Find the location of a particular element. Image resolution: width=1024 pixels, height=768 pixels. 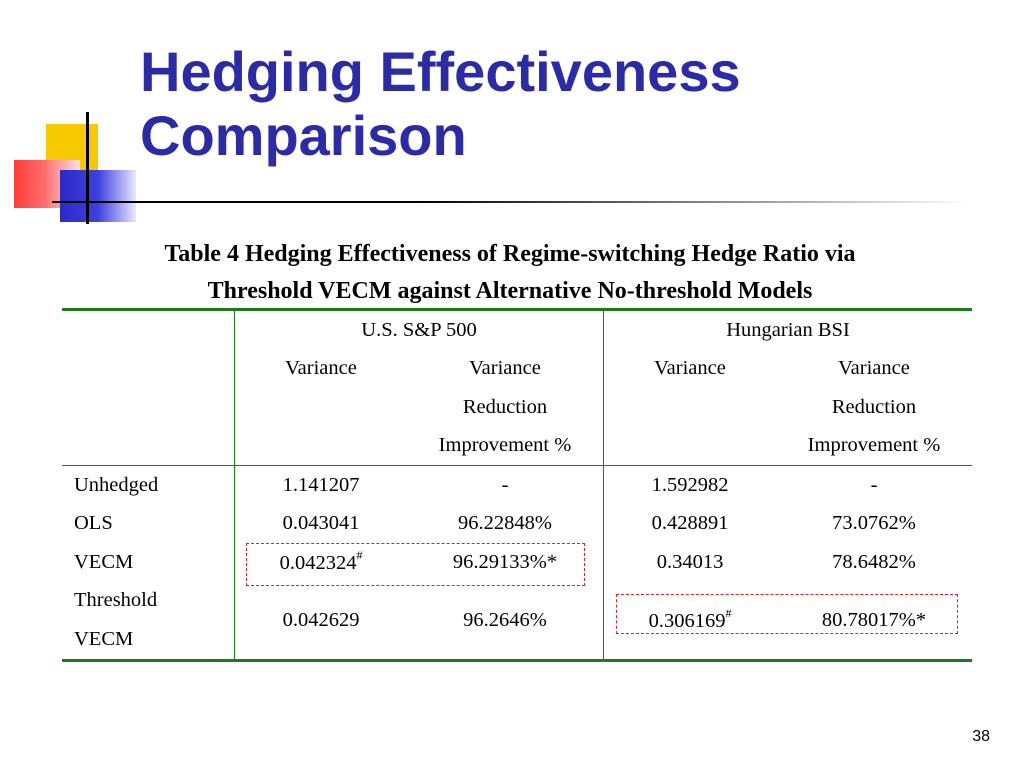

row-label-threshold-line-2: VECM is located at coordinates (148, 641).